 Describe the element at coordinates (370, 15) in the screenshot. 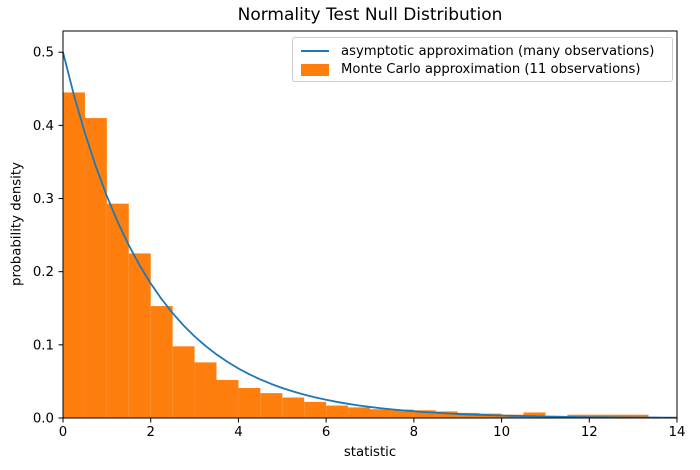

I see `chart-title: Normality Test Null Distribution` at that location.